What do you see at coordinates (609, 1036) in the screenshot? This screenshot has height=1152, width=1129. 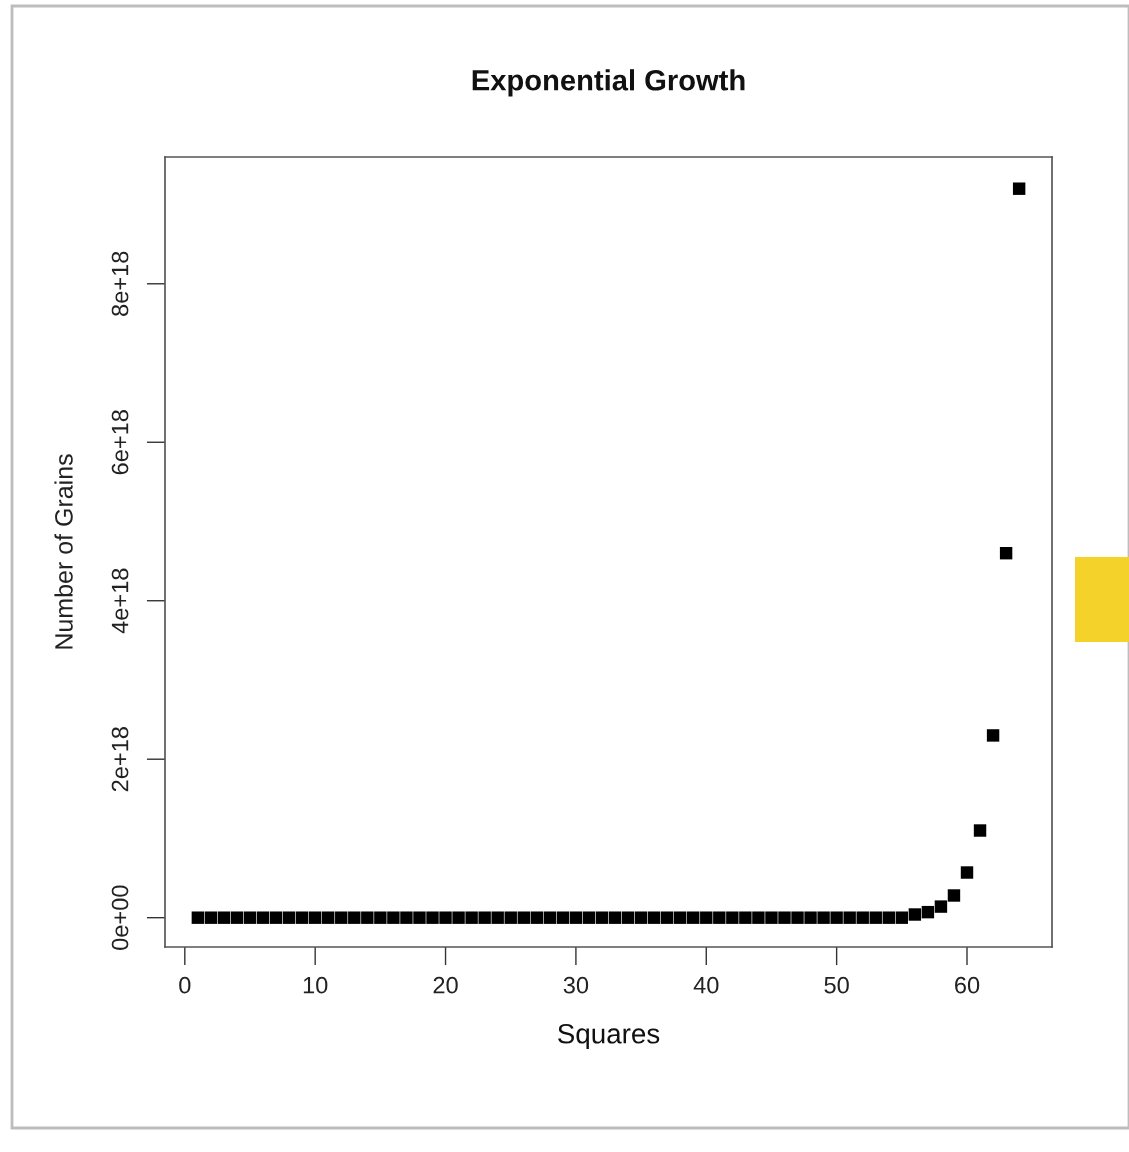 I see `x-axis-title: Squares` at bounding box center [609, 1036].